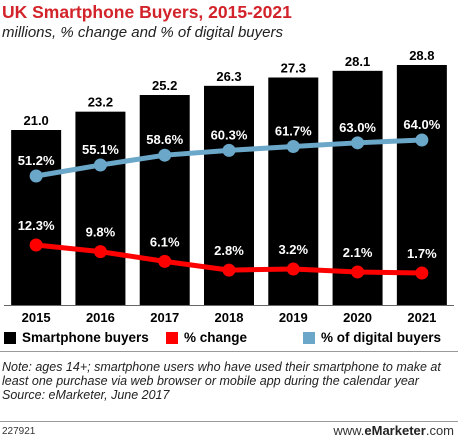  Describe the element at coordinates (393, 430) in the screenshot. I see `brand-logo: www.eMarketer.com` at that location.